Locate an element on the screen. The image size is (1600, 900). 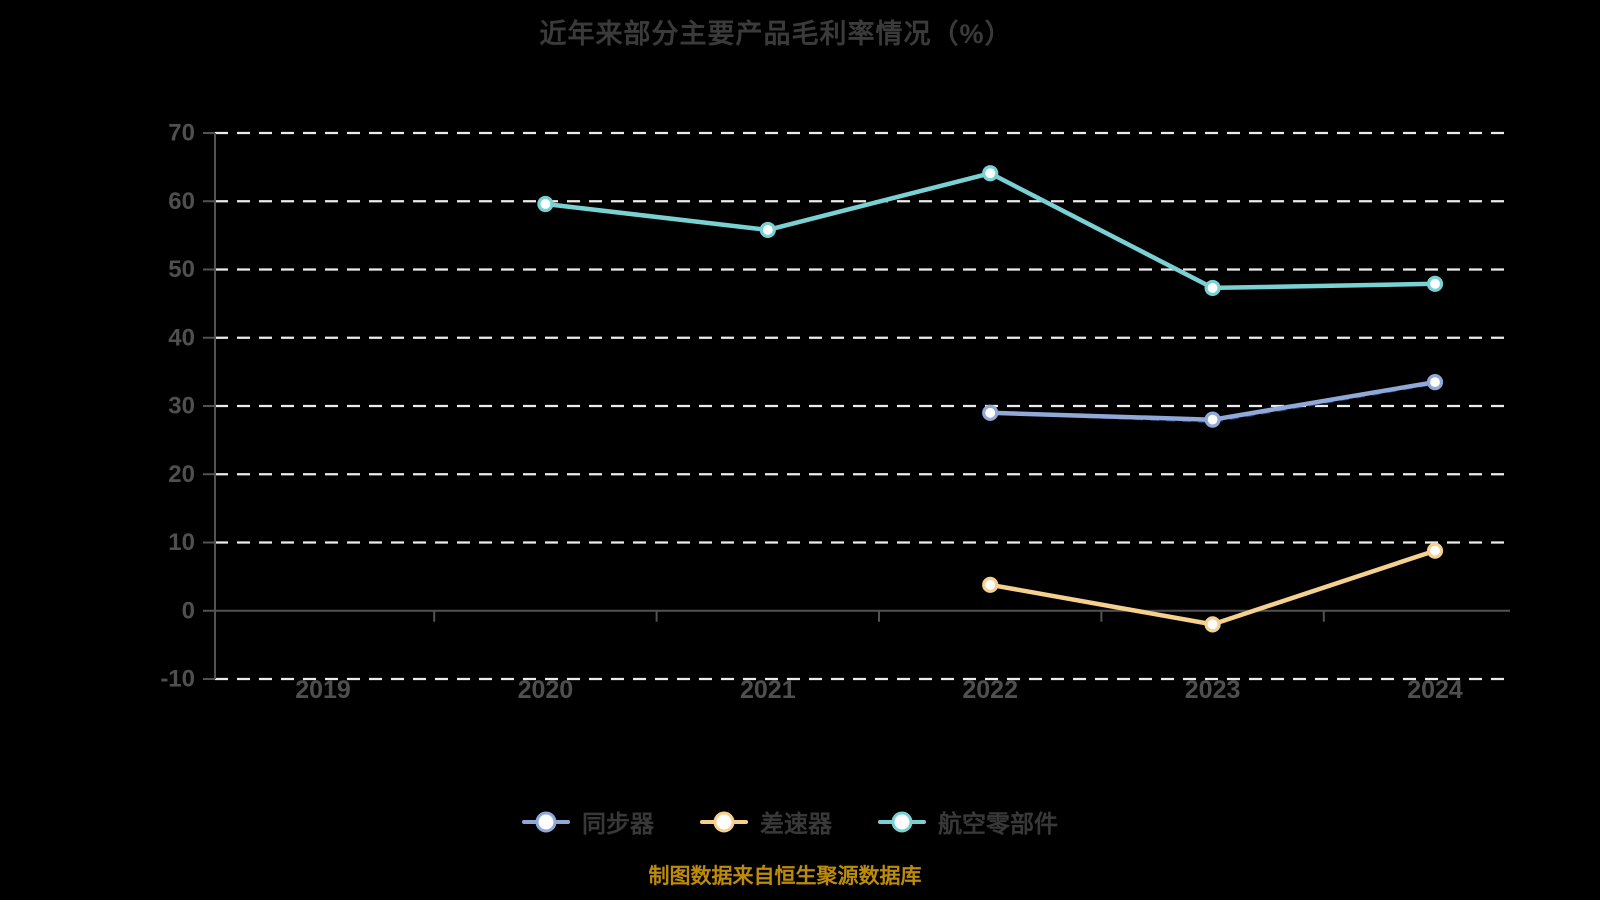
y-axis-tick-label: 60 is located at coordinates (181, 201).